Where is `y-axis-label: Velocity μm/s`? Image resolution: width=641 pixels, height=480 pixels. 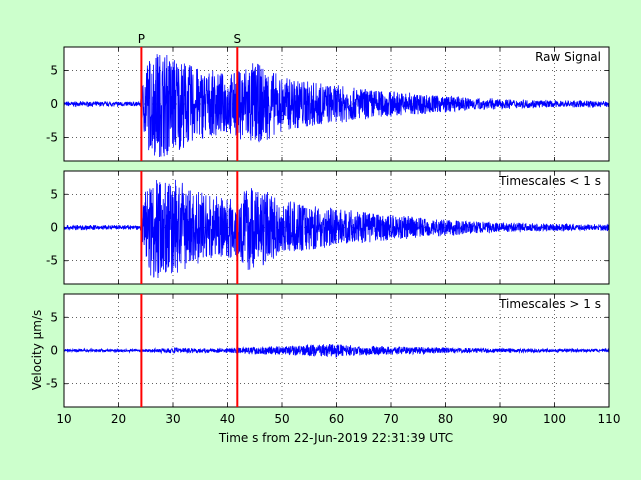
y-axis-label: Velocity μm/s is located at coordinates (37, 350).